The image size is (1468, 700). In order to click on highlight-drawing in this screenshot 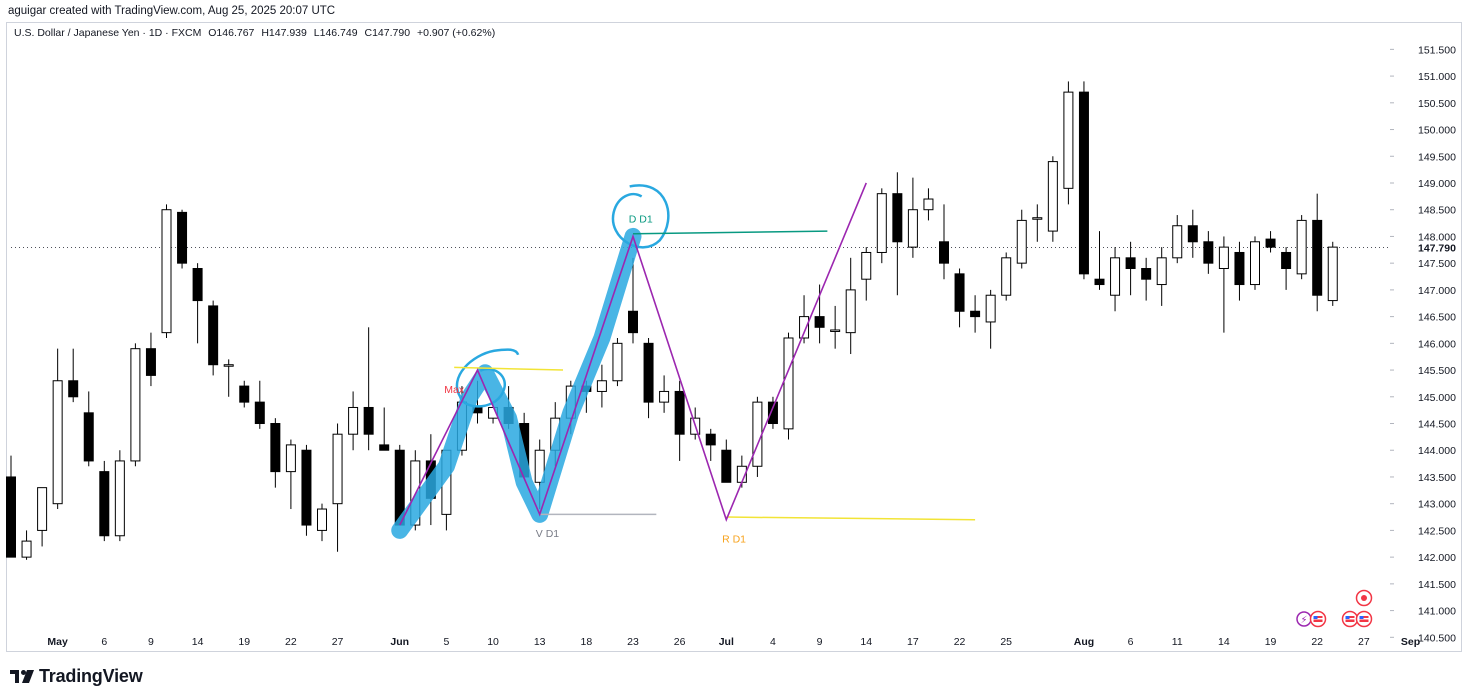, I will do `click(530, 361)`.